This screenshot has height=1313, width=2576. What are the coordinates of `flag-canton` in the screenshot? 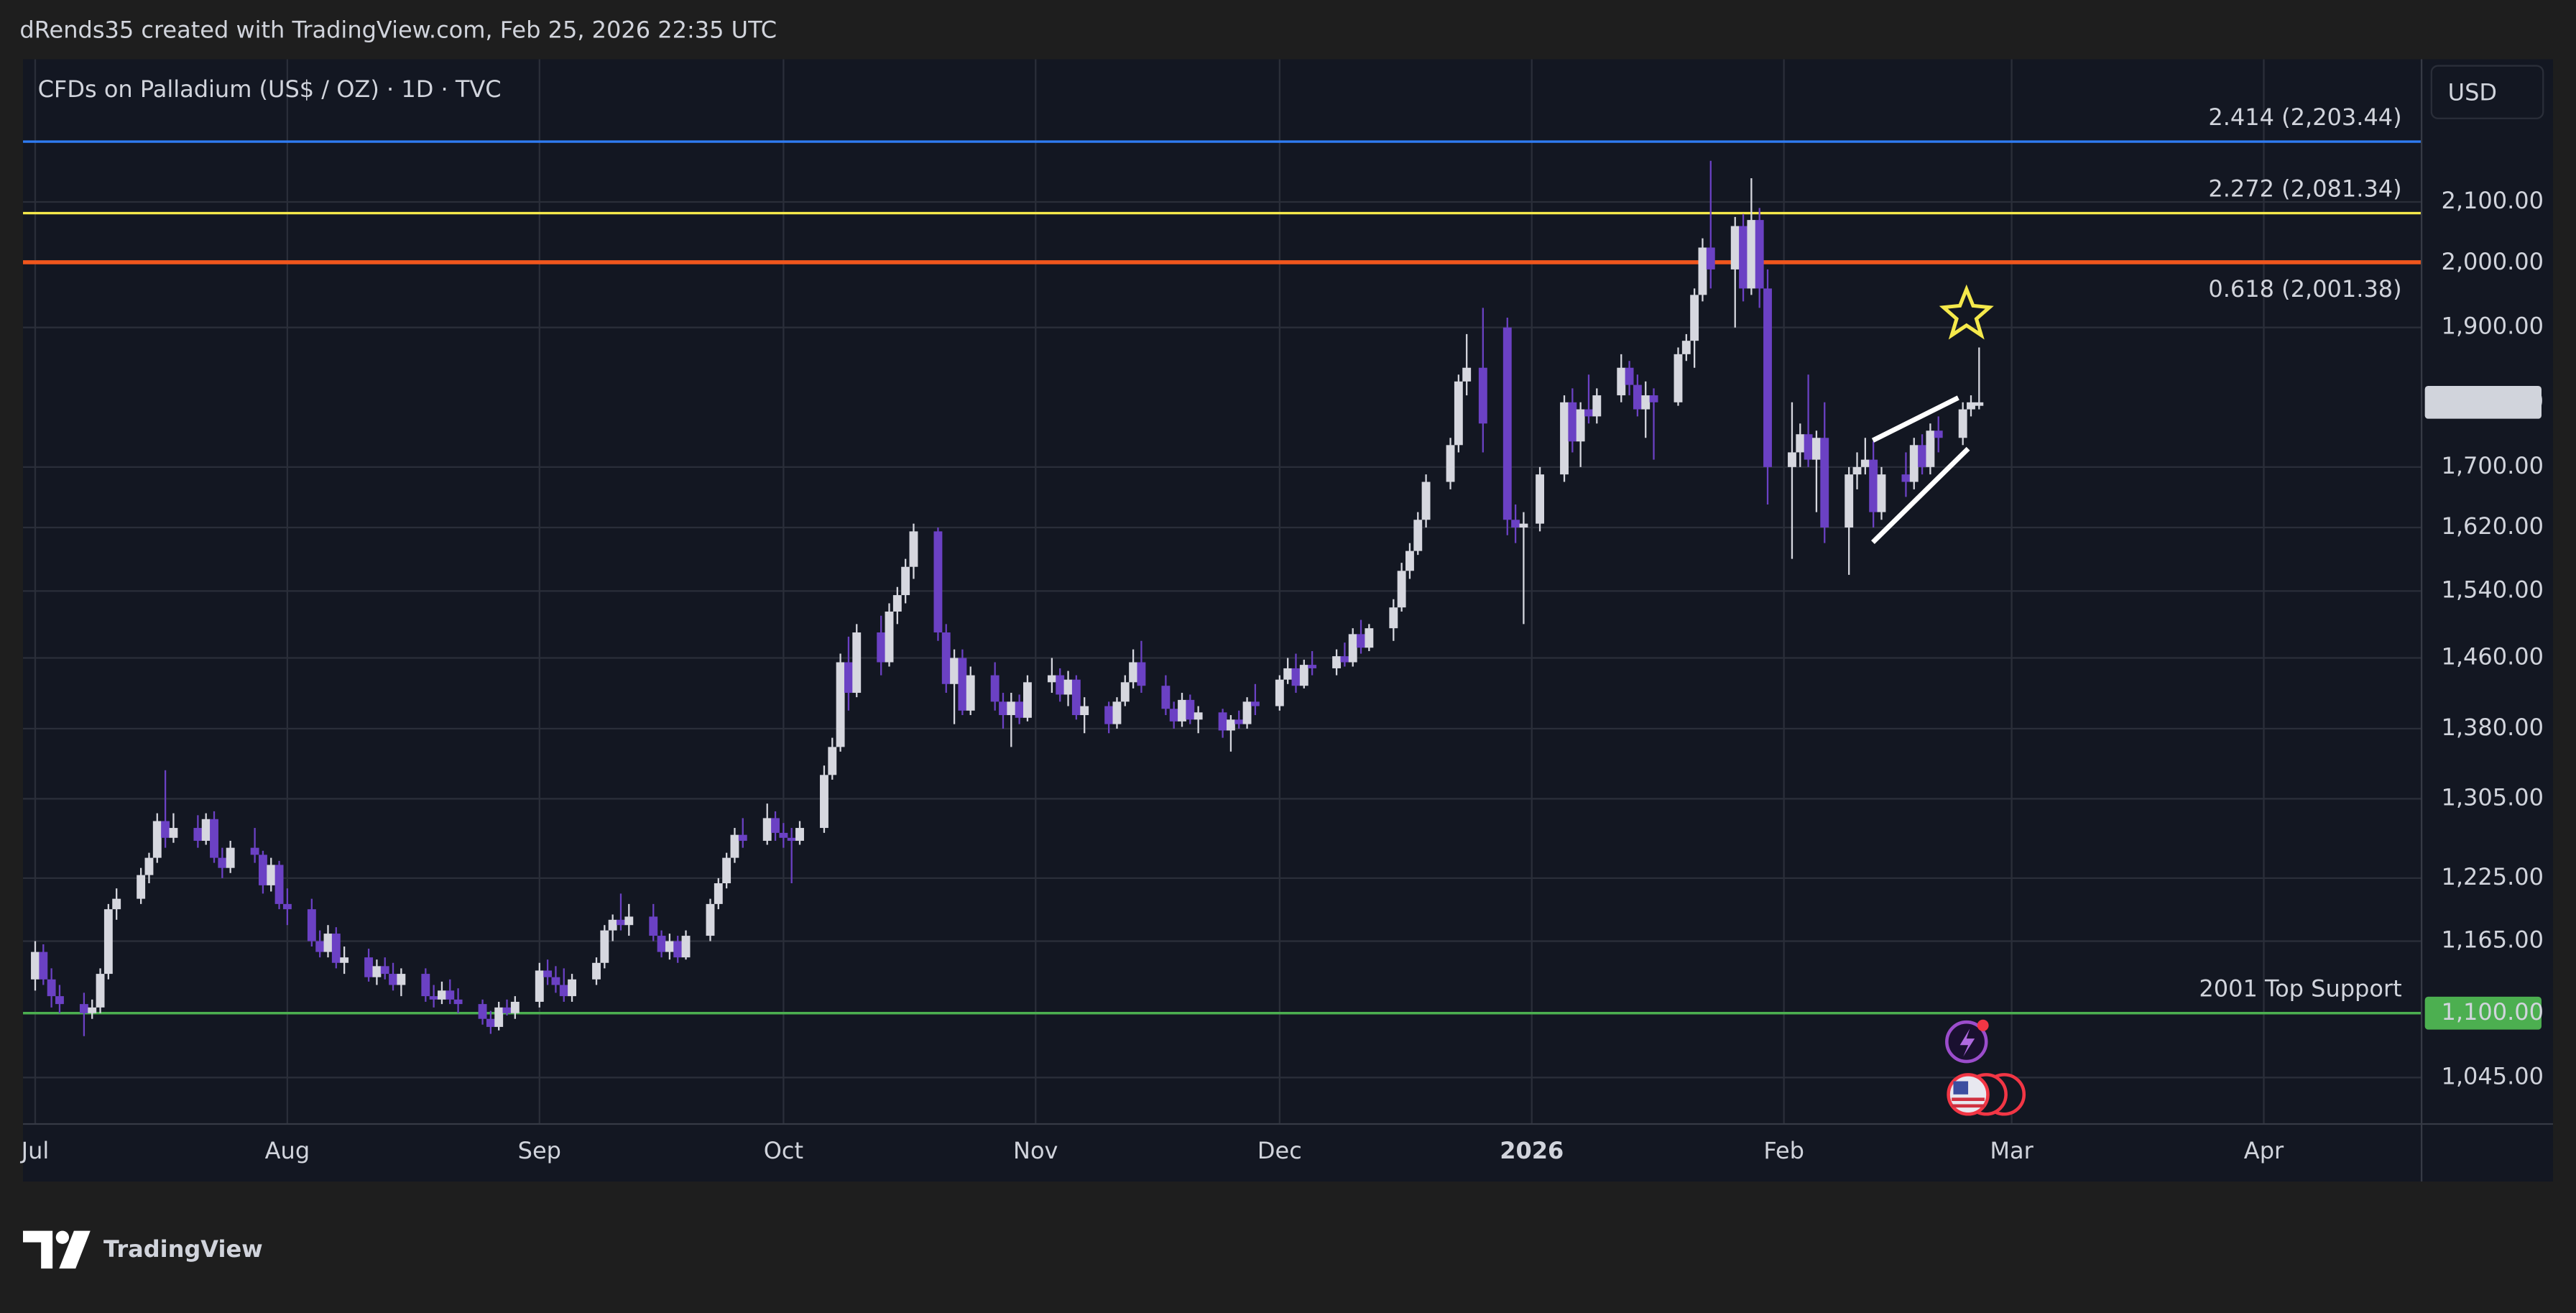 It's located at (1961, 1088).